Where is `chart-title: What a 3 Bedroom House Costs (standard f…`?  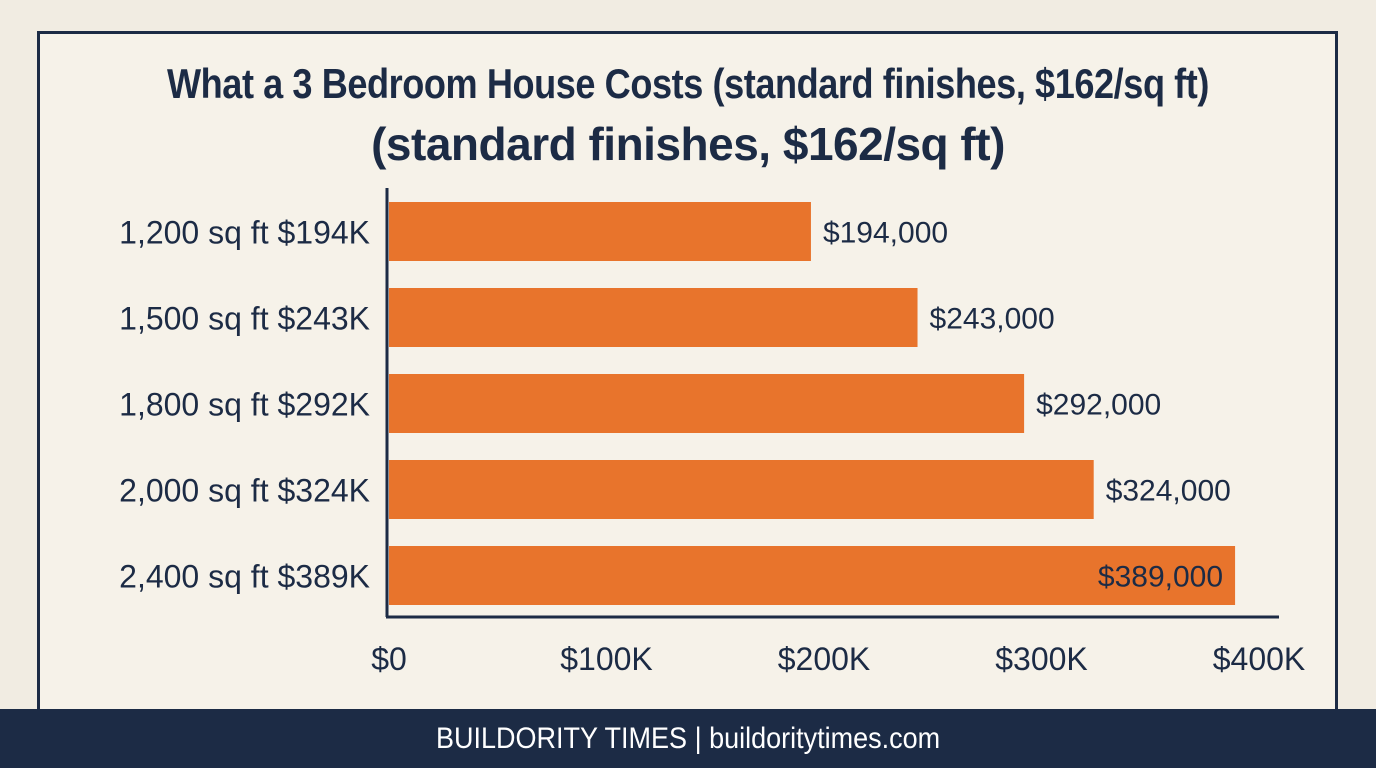
chart-title: What a 3 Bedroom House Costs (standard f… is located at coordinates (688, 83).